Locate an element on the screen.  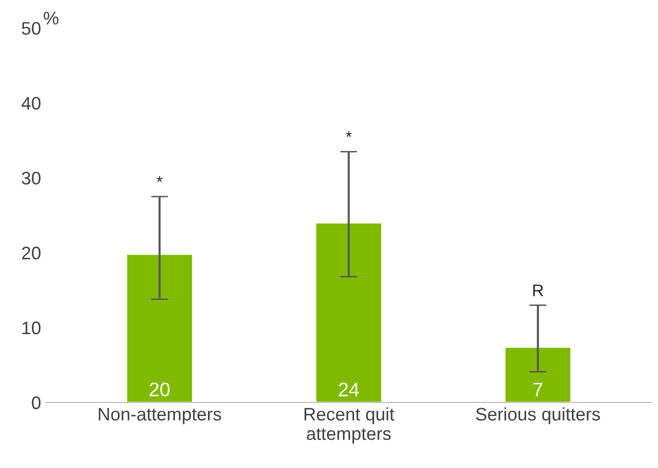
data-label: 24 is located at coordinates (348, 389).